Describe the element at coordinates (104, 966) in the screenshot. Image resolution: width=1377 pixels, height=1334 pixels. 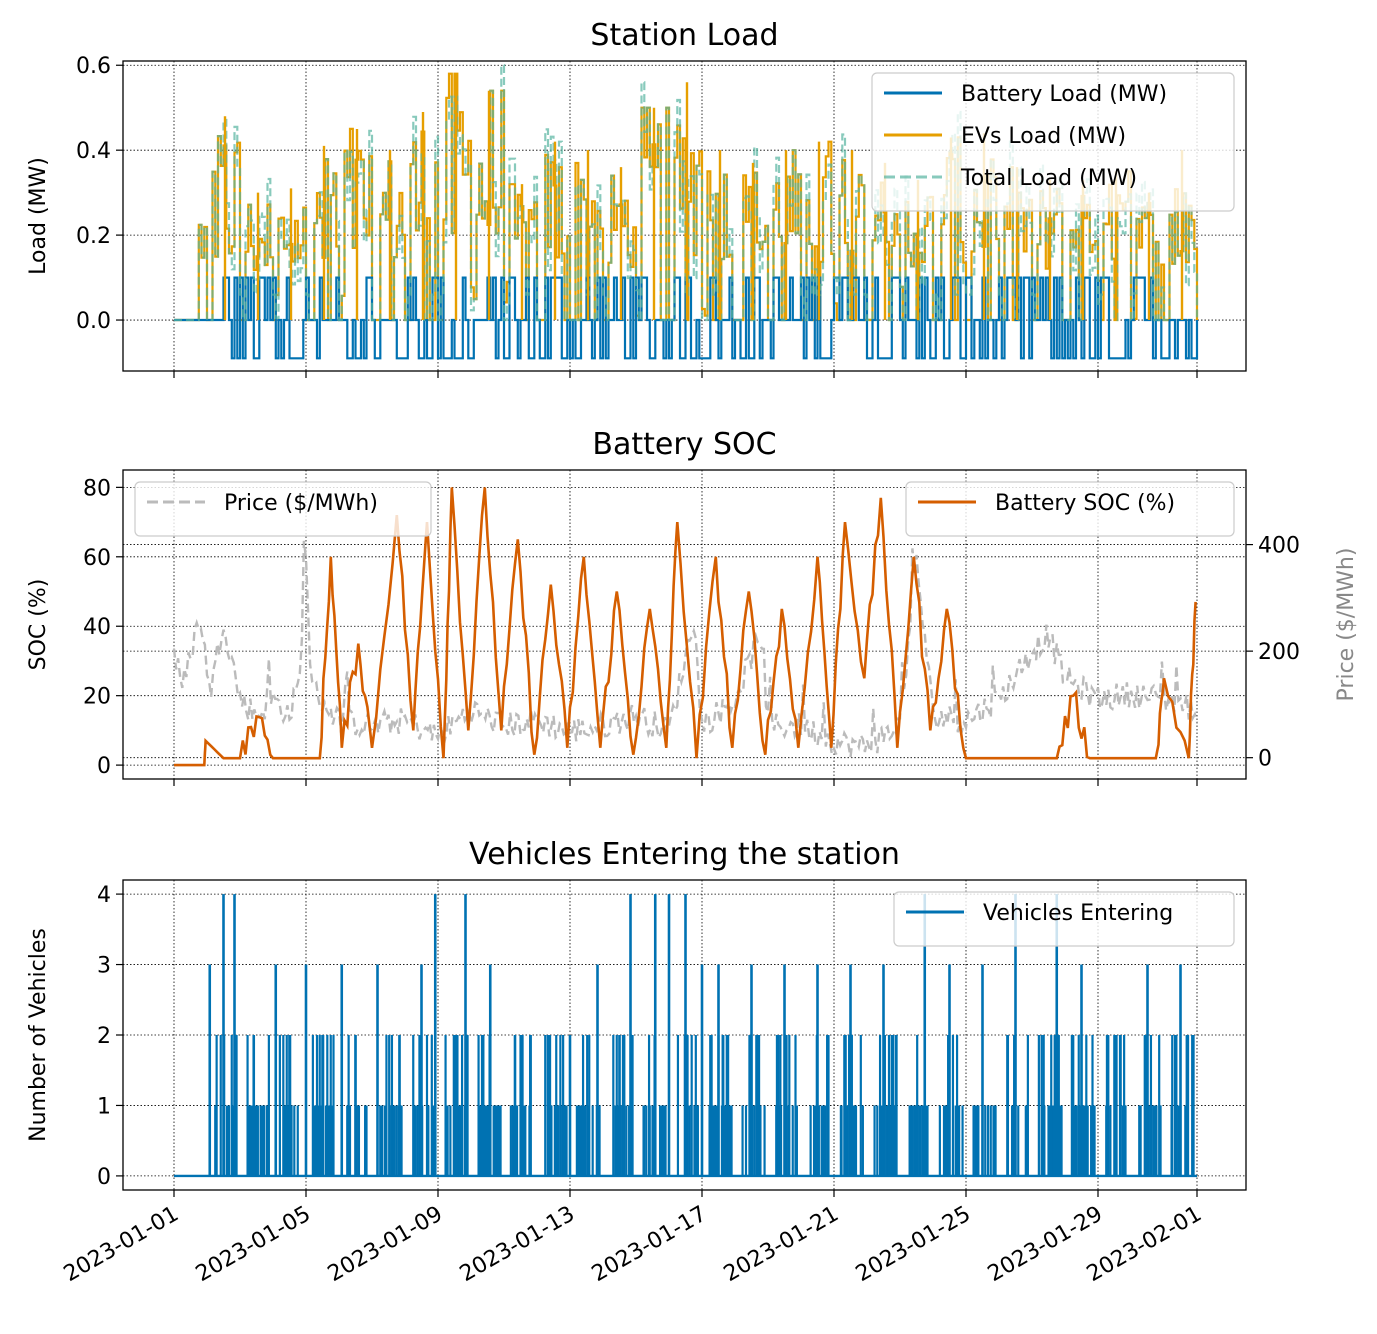
I see `y-tick-label: 3` at that location.